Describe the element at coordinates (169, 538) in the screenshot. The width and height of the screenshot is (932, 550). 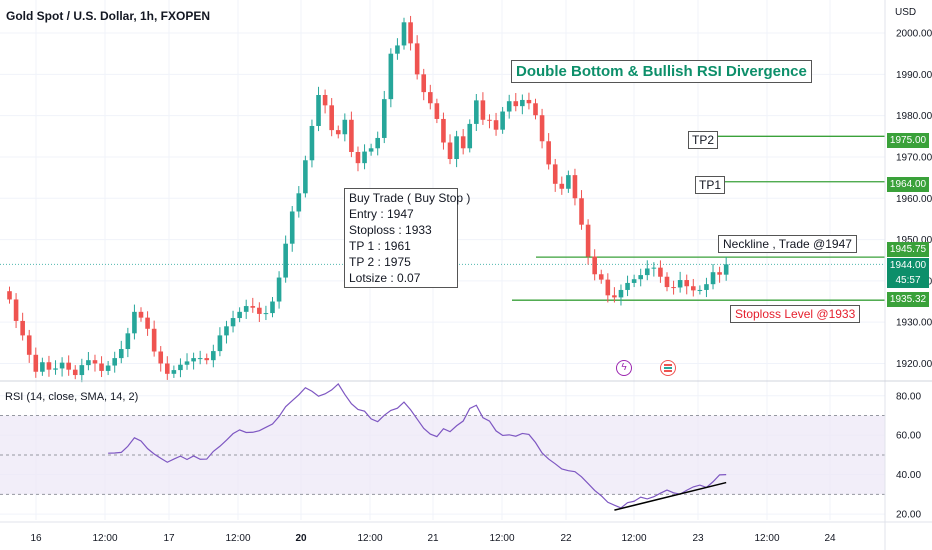
I see `time-tick-label: 17` at that location.